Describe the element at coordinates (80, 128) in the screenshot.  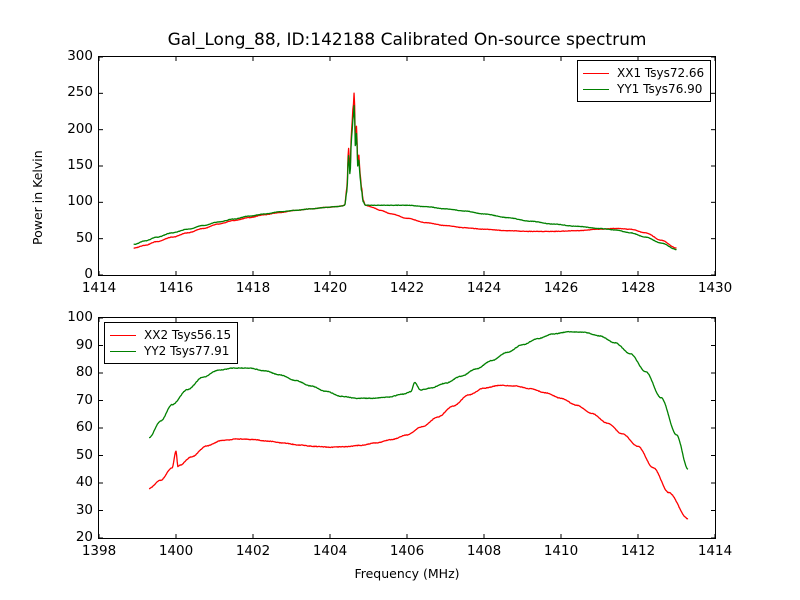
I see `y-tick-label: 200` at that location.